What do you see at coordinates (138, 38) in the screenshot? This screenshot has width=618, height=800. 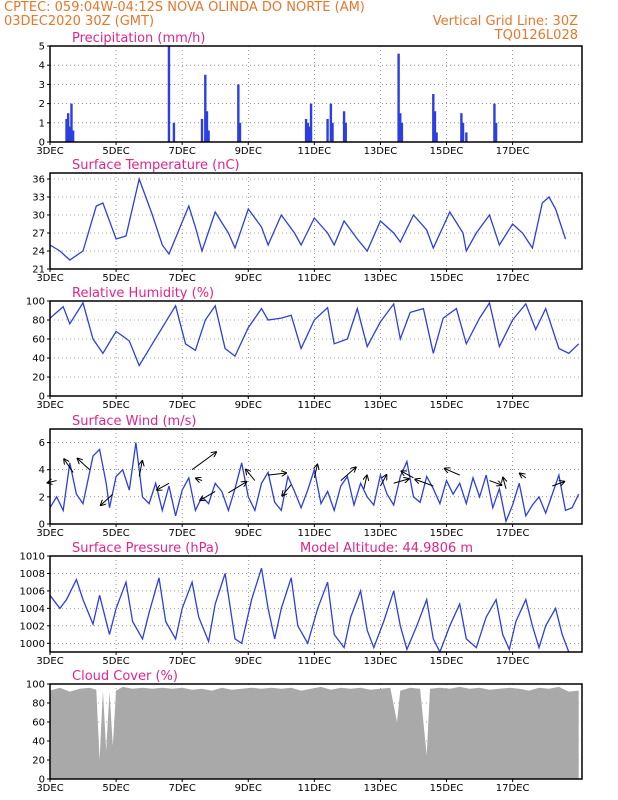 I see `panel-title: Precipitation (mm/h)` at bounding box center [138, 38].